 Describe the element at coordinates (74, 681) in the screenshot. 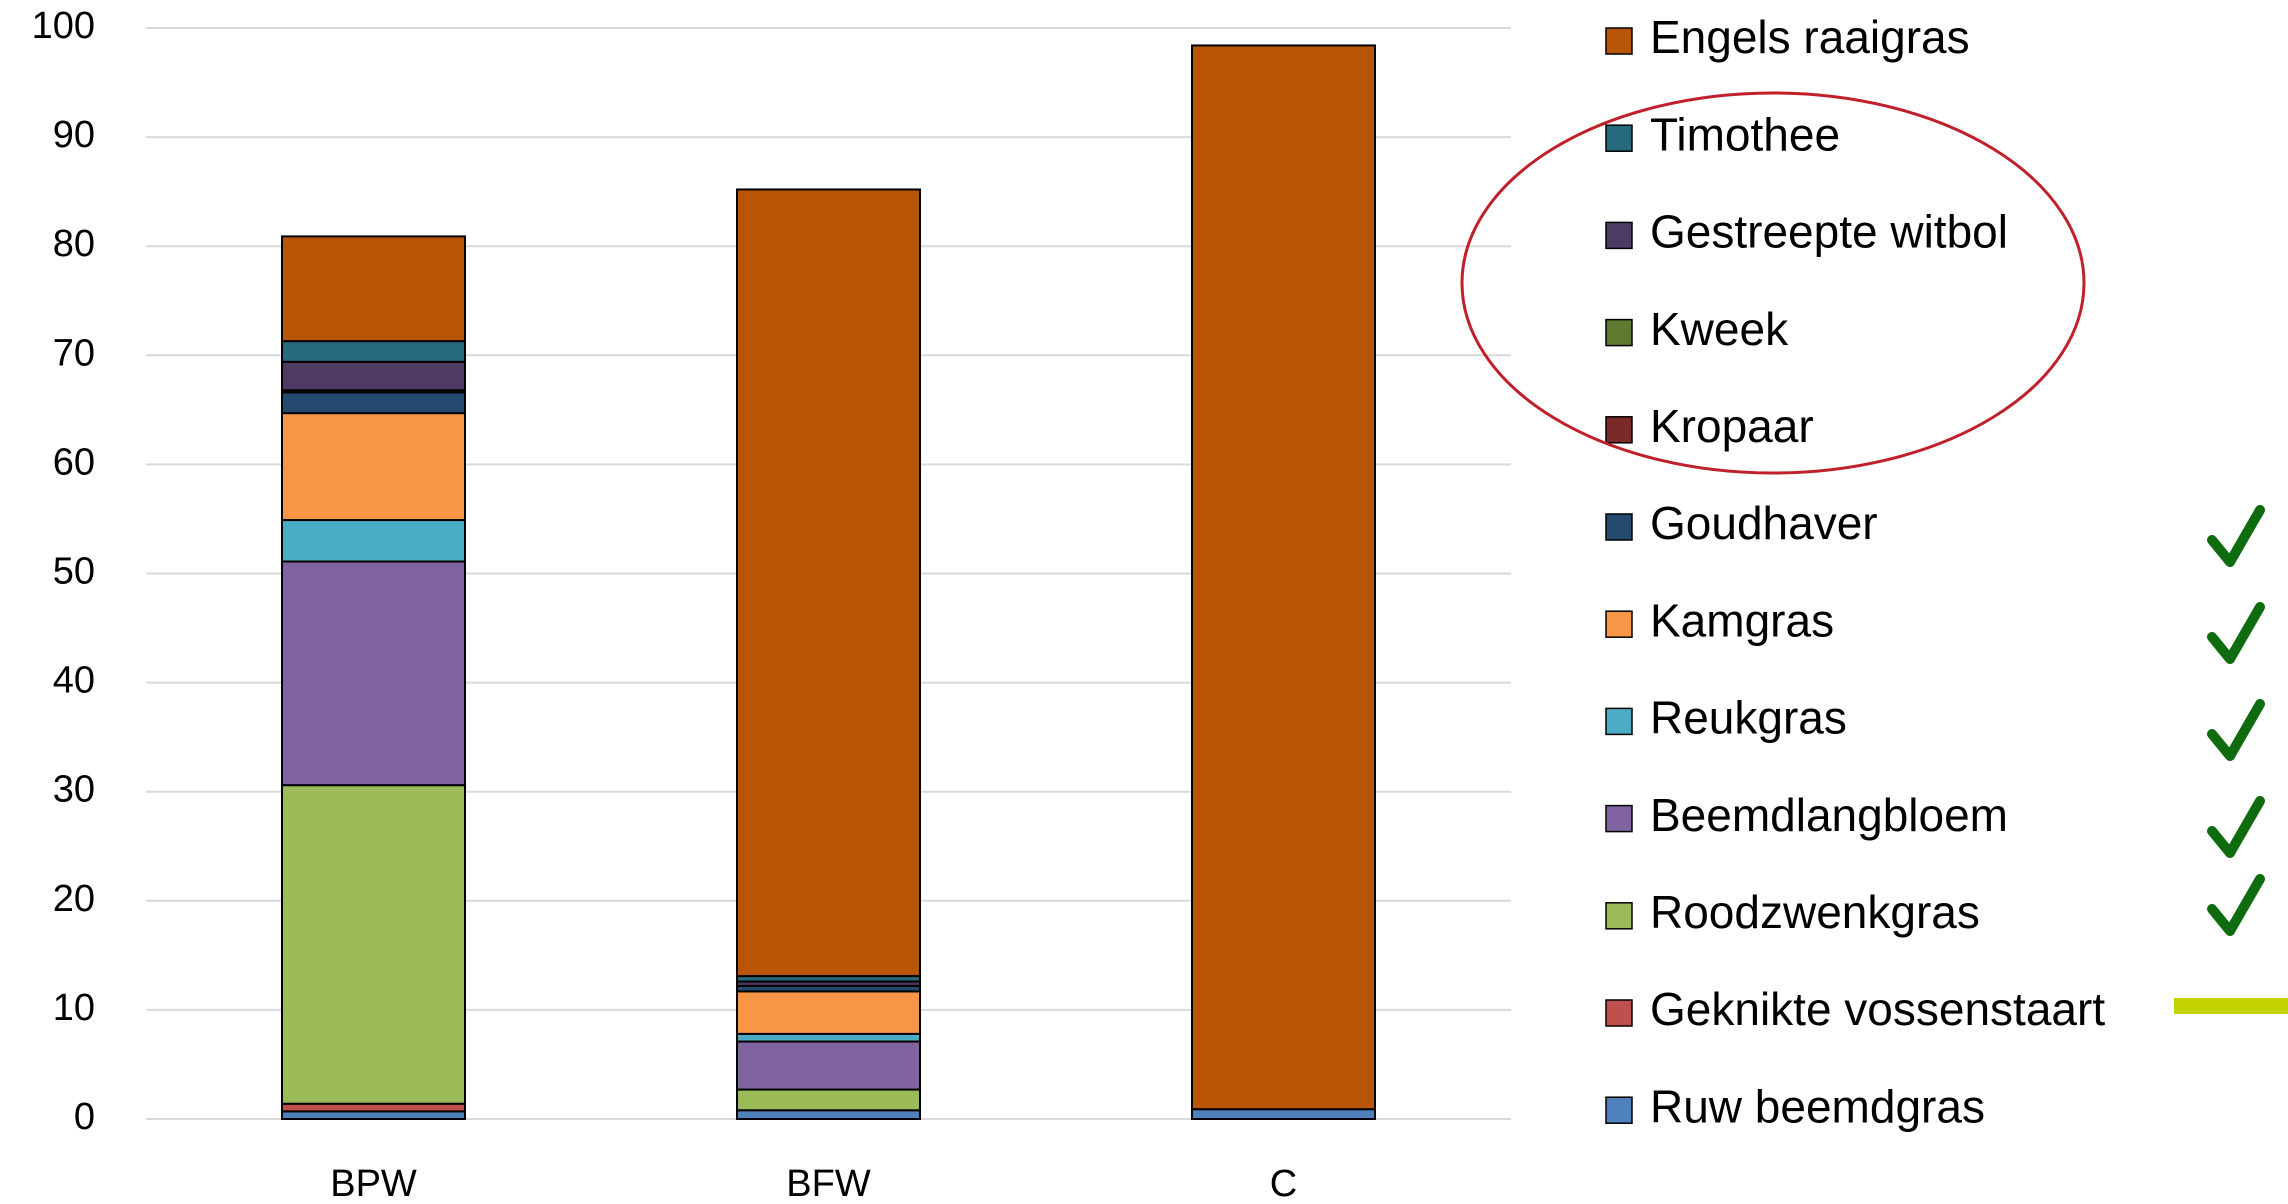

I see `y-tick-label: 40` at that location.